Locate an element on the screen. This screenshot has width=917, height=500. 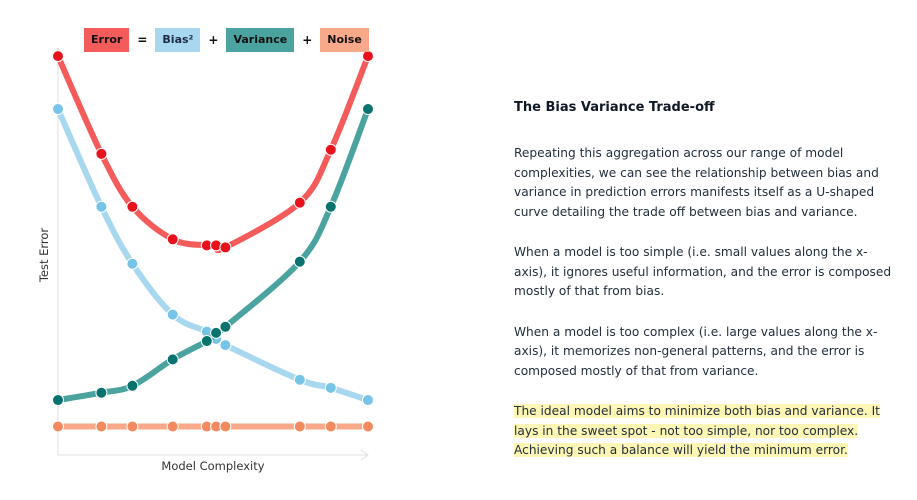
legend-noise: Noise is located at coordinates (344, 40).